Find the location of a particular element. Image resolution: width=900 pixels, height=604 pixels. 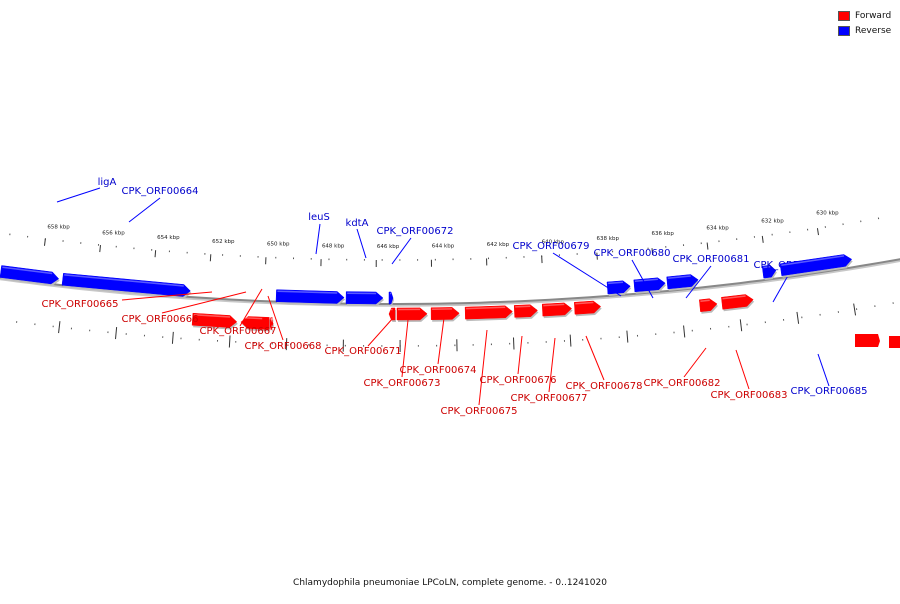

legend-label-reverse: Reverse is located at coordinates (873, 31).